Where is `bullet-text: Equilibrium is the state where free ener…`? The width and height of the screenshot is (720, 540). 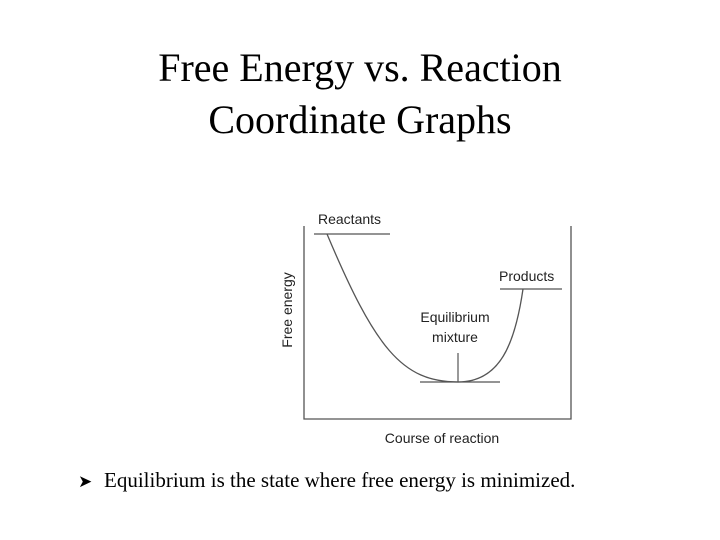
bullet-text: Equilibrium is the state where free ener… is located at coordinates (340, 480).